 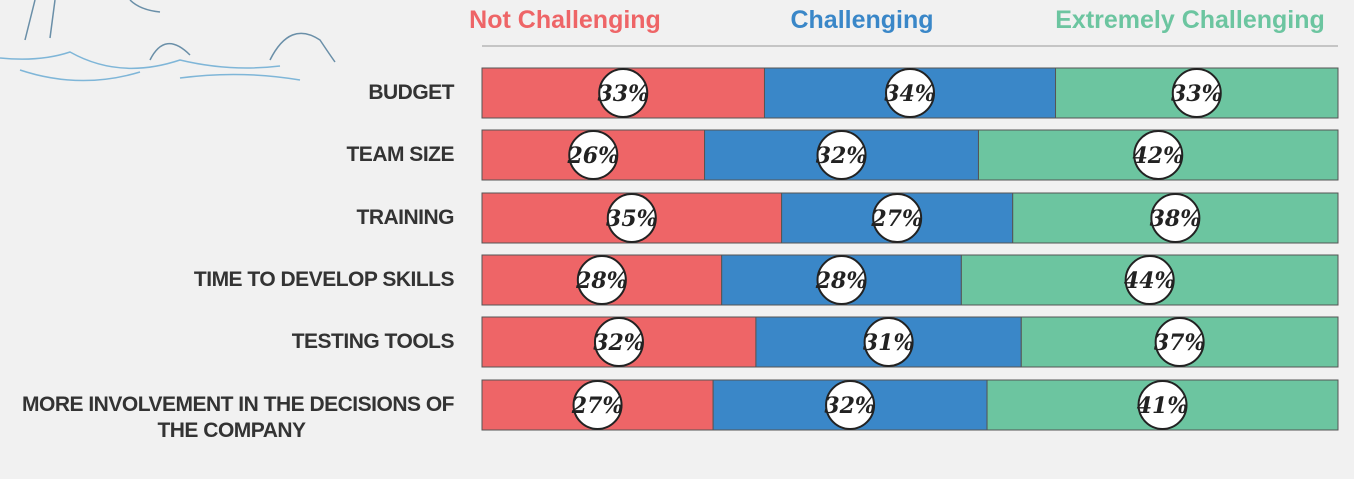 What do you see at coordinates (1190, 20) in the screenshot?
I see `legend-label: Extremely Challenging` at bounding box center [1190, 20].